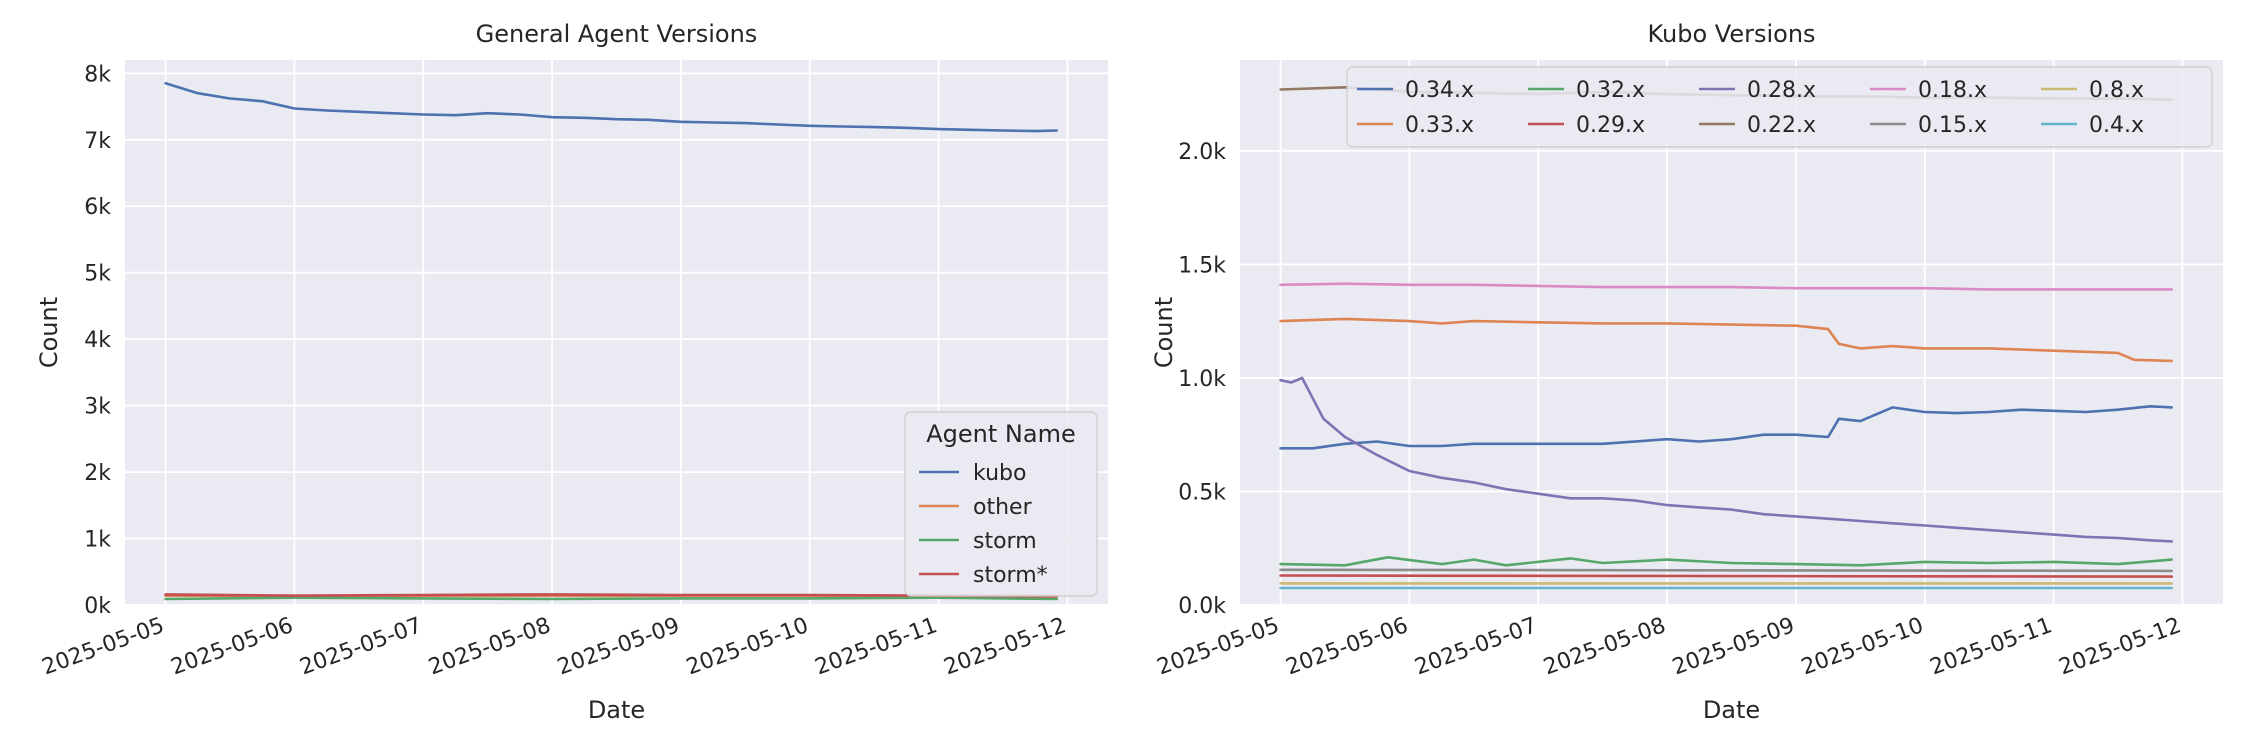 The width and height of the screenshot is (2250, 750). I want to click on legend-label: kubo, so click(999, 473).